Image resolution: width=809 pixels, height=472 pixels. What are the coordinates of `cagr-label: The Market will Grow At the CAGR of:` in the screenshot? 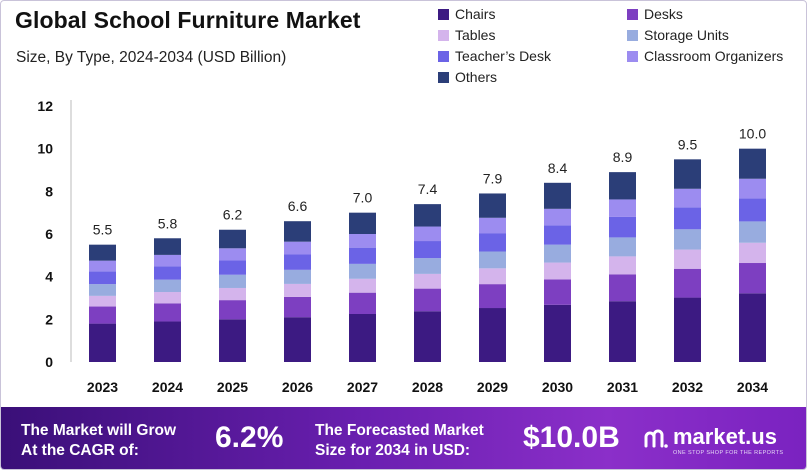 It's located at (98, 441).